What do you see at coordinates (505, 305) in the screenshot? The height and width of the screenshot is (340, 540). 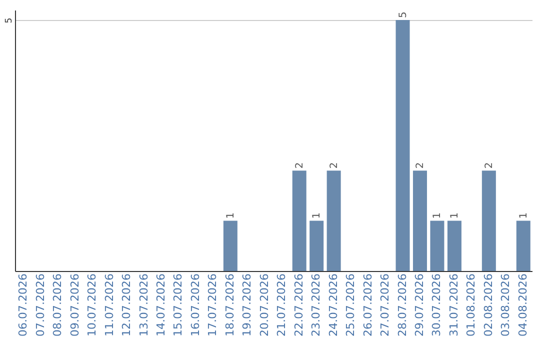 I see `x-tick-label: 03.08.2026` at bounding box center [505, 305].